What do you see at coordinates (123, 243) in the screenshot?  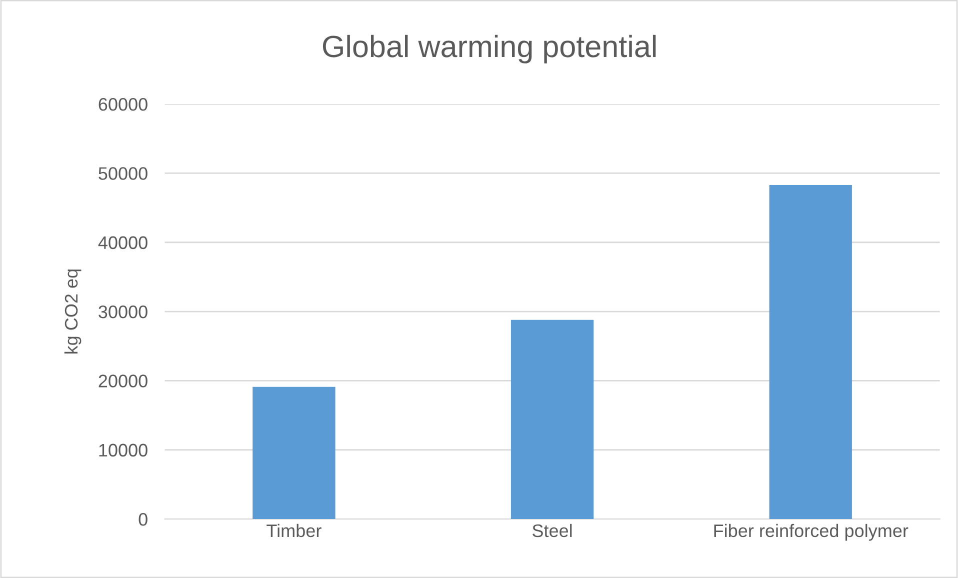 I see `y-tick-label: 40000` at bounding box center [123, 243].